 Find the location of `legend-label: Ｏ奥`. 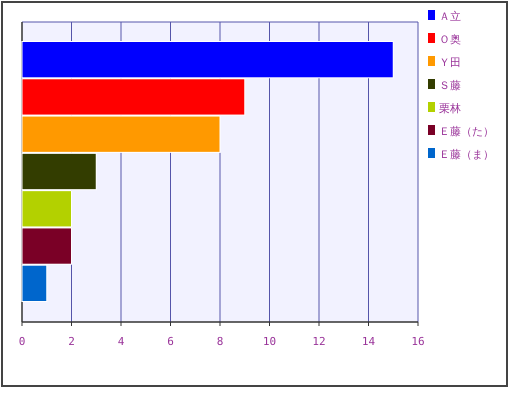

legend-label: Ｏ奥 is located at coordinates (450, 39).